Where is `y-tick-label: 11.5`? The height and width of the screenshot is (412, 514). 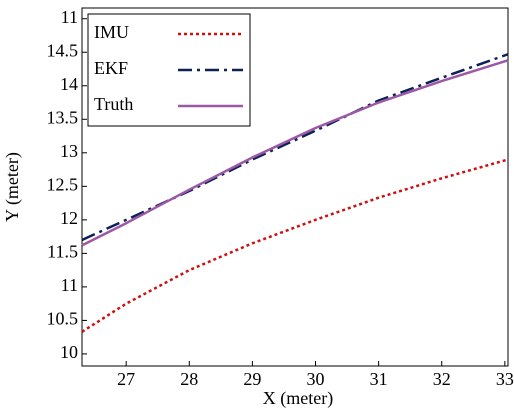
y-tick-label: 11.5 is located at coordinates (62, 251).